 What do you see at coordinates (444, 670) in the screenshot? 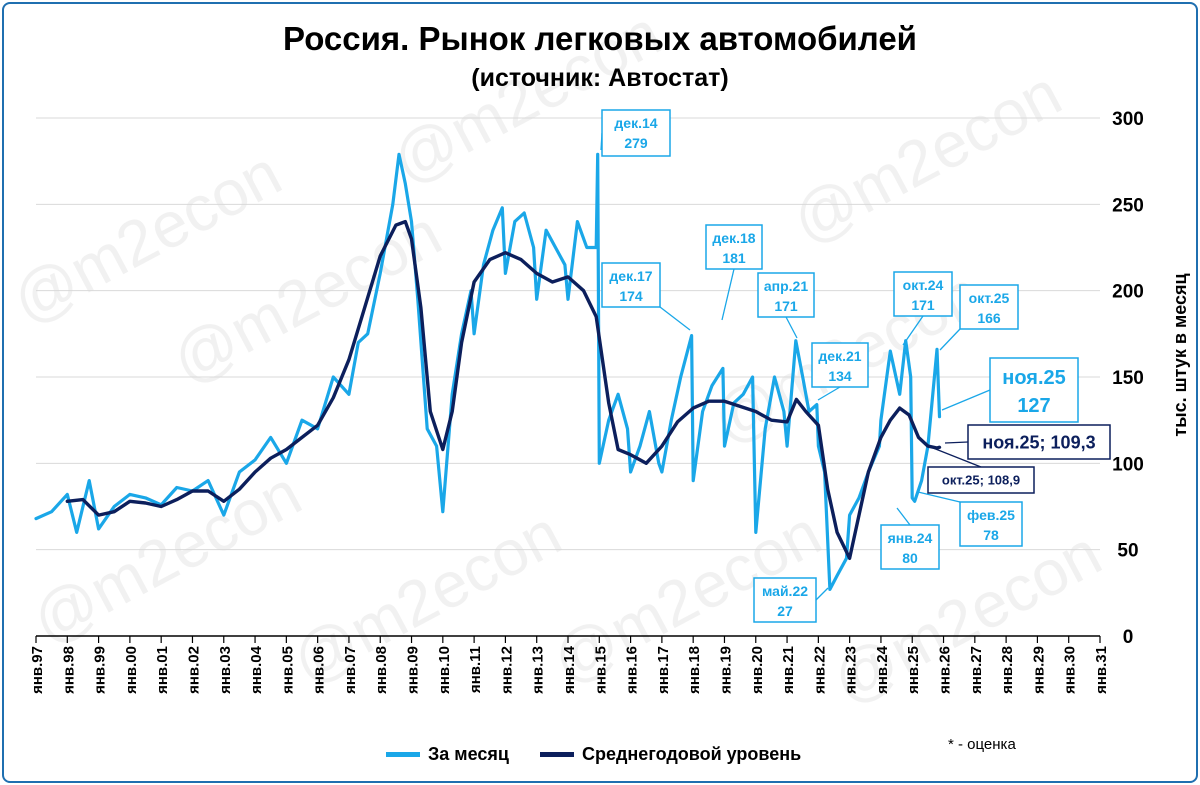
I see `x-tick-label: янв.10` at bounding box center [444, 670].